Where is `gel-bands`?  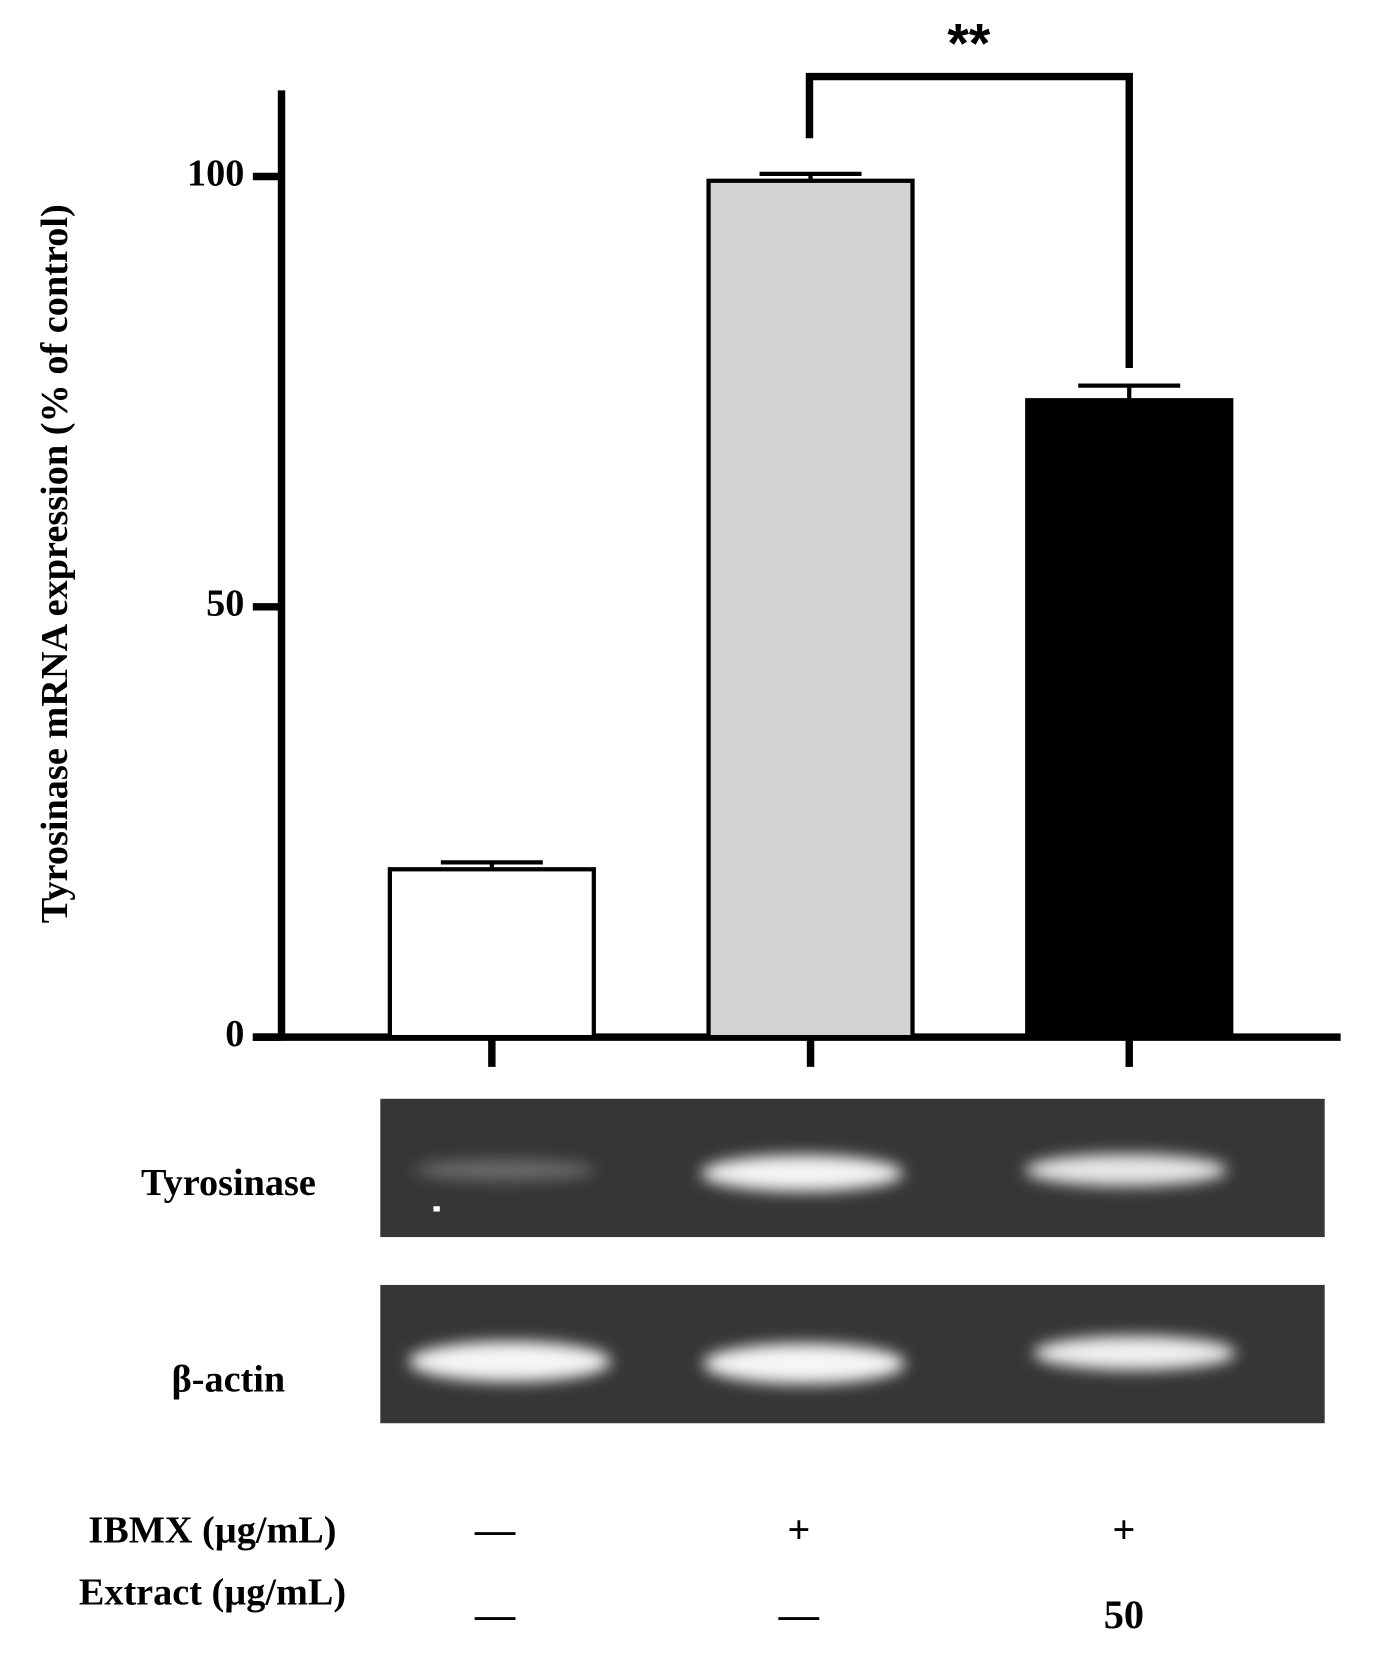 gel-bands is located at coordinates (822, 1269).